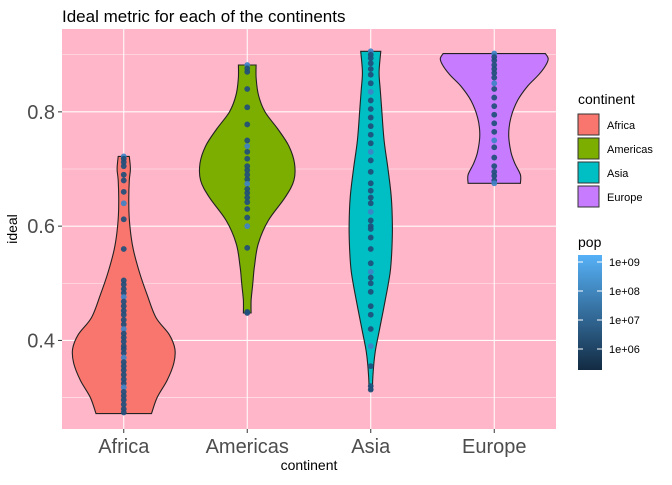  Describe the element at coordinates (624, 263) in the screenshot. I see `colorbar-break-label: 1e+09` at that location.